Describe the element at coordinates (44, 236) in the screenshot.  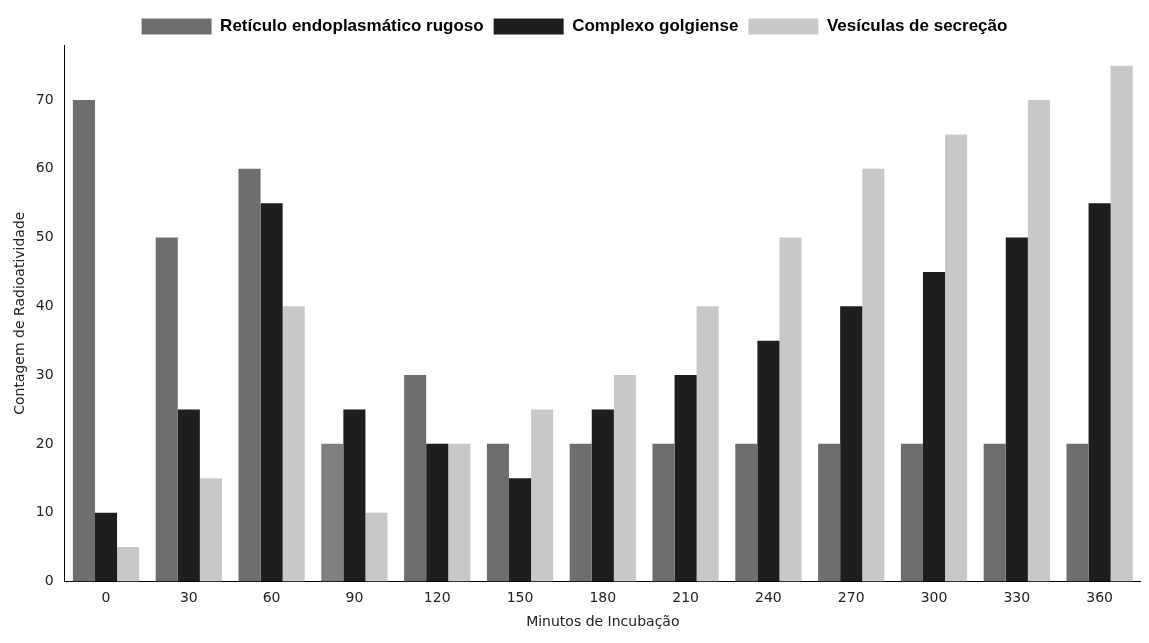
I see `y-tick-label: 50` at that location.